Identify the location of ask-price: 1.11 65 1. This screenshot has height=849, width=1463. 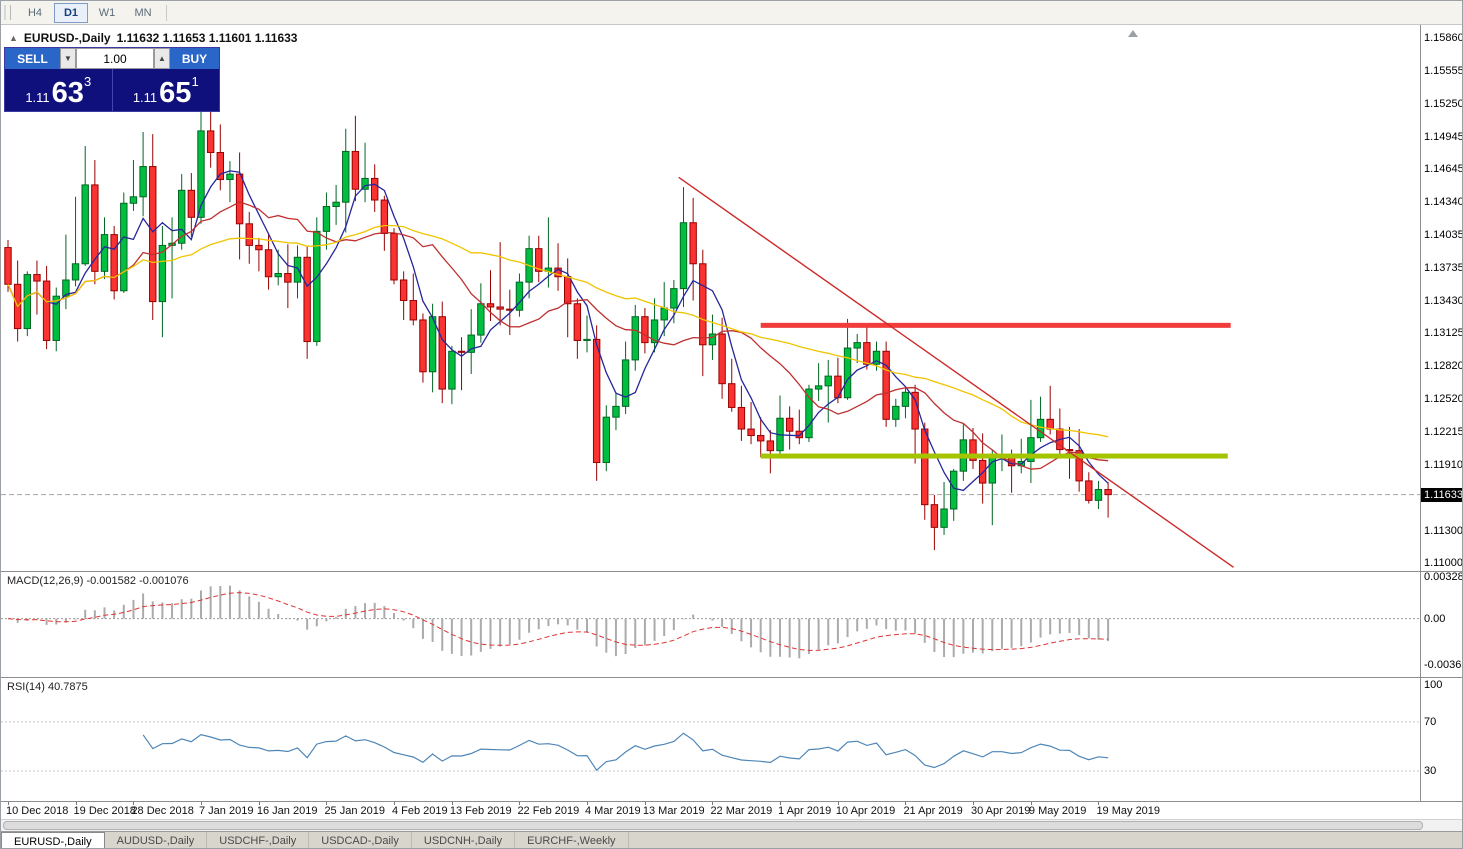
(166, 90).